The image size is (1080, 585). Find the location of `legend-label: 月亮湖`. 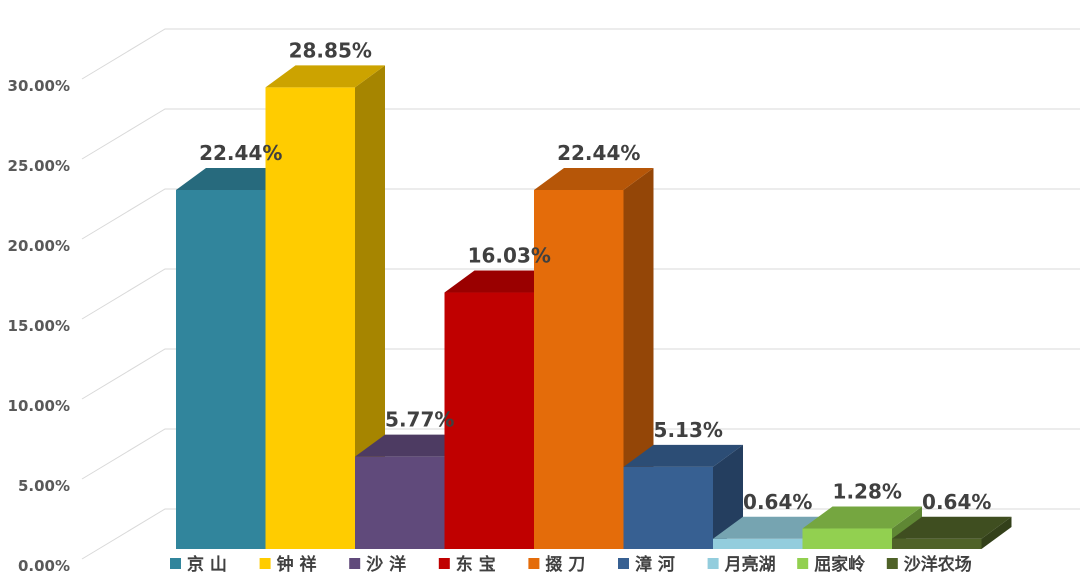

legend-label: 月亮湖 is located at coordinates (750, 564).